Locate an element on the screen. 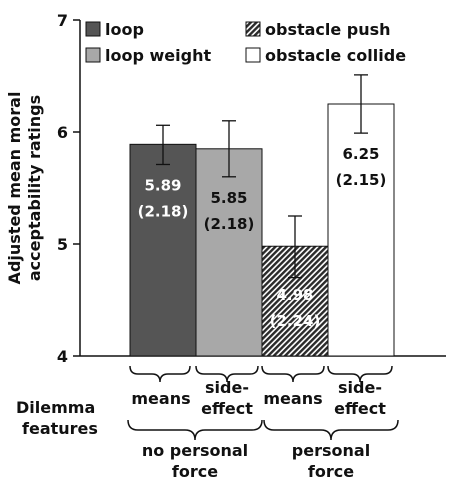 The height and width of the screenshot is (485, 458). row-title-line-2: features is located at coordinates (60, 428).